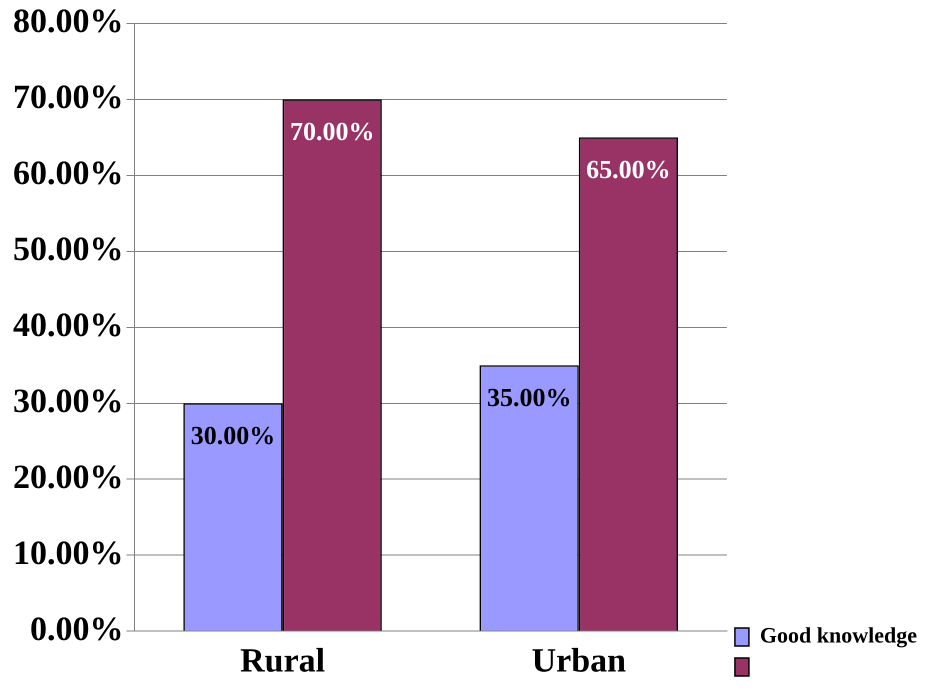 Image resolution: width=937 pixels, height=696 pixels. Describe the element at coordinates (68, 97) in the screenshot. I see `y-tick-label: 70.00%` at that location.